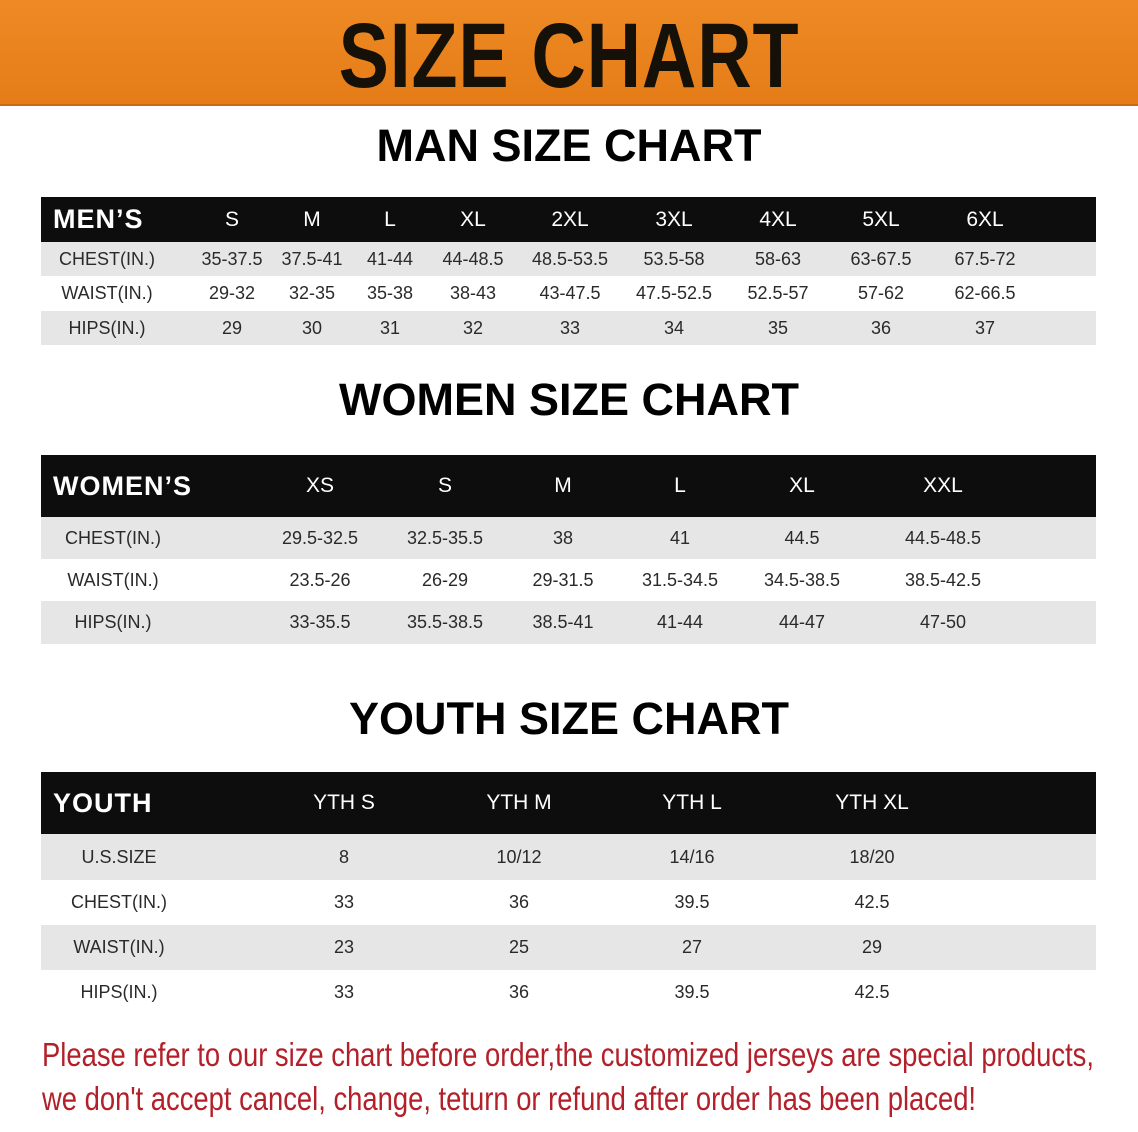 The height and width of the screenshot is (1132, 1138). Describe the element at coordinates (232, 293) in the screenshot. I see `table-cell: 29-32` at that location.